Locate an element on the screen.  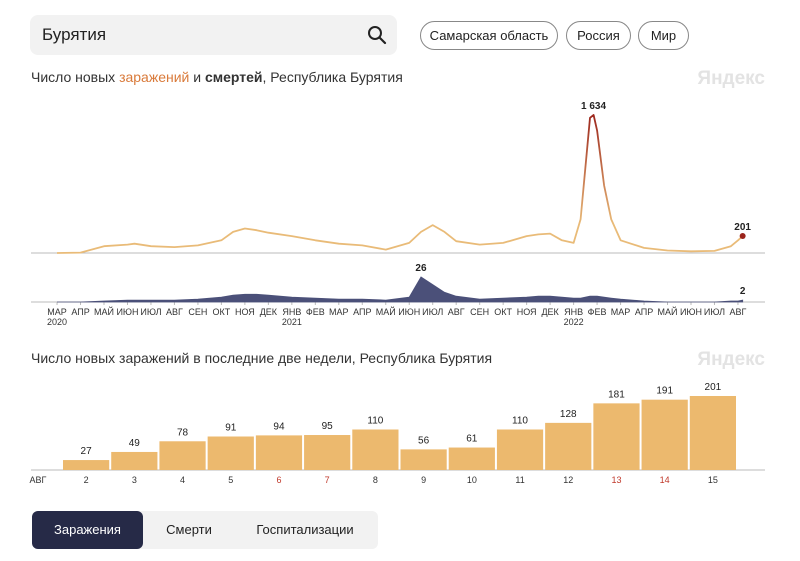
value-label: 61 is located at coordinates (472, 439).